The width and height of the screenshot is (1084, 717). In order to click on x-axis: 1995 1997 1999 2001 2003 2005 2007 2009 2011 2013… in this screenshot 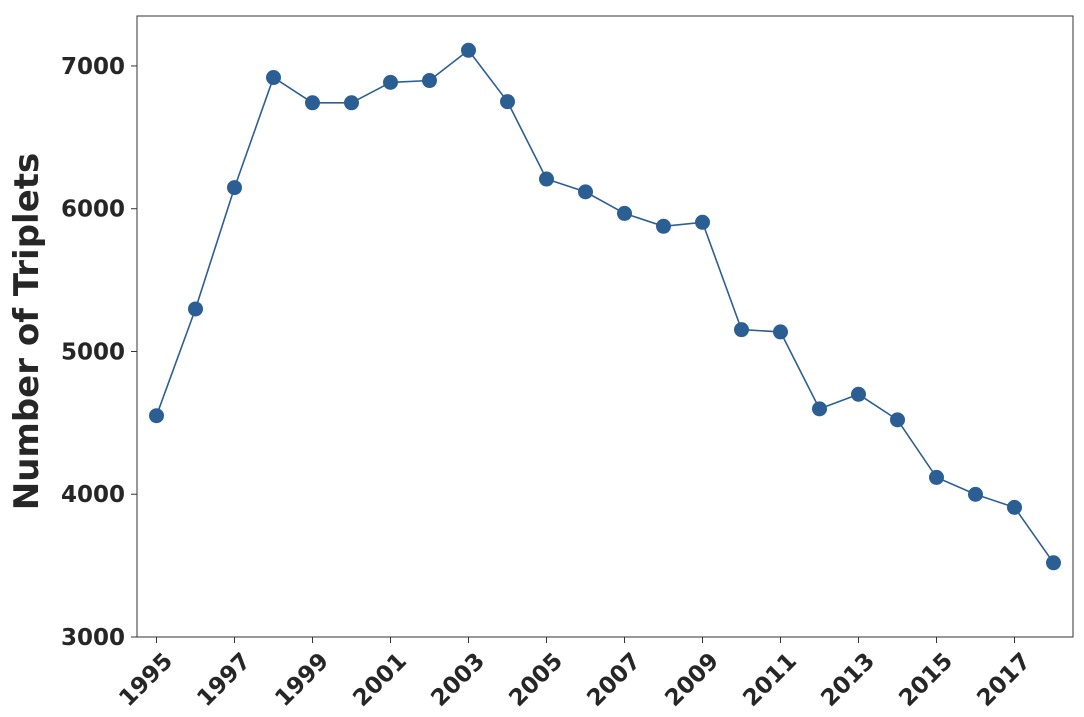, I will do `click(575, 674)`.